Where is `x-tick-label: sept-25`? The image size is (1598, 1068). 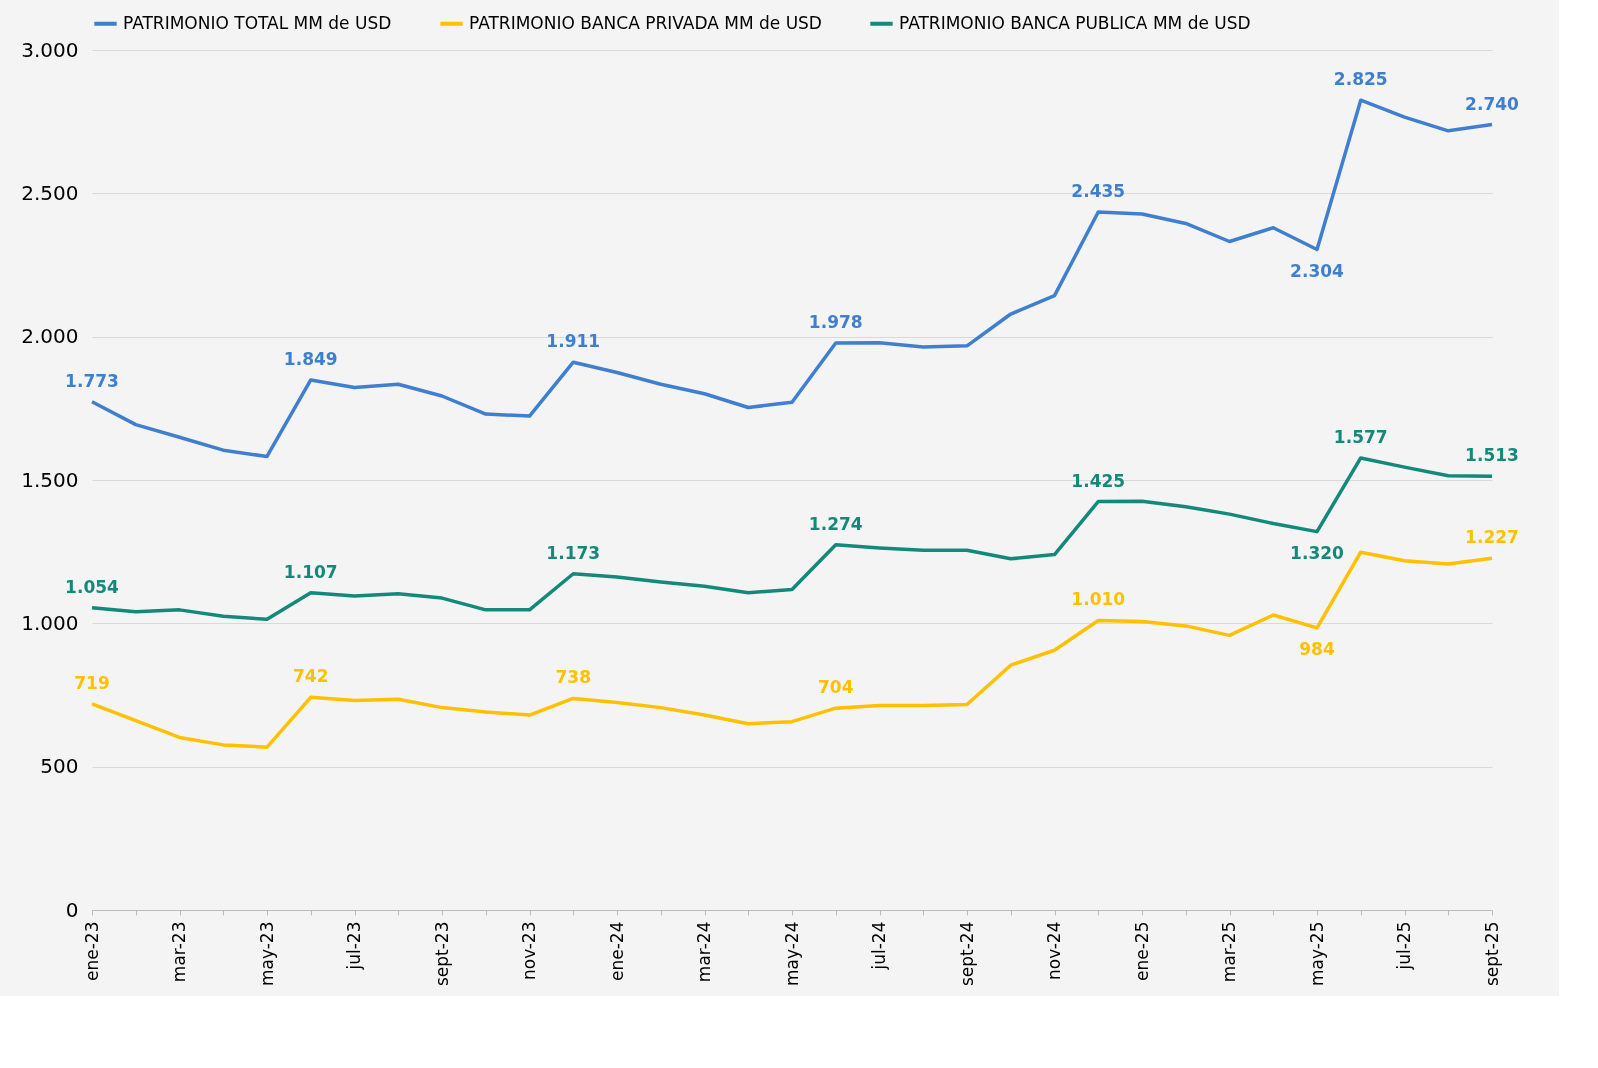 x-tick-label: sept-25 is located at coordinates (1491, 954).